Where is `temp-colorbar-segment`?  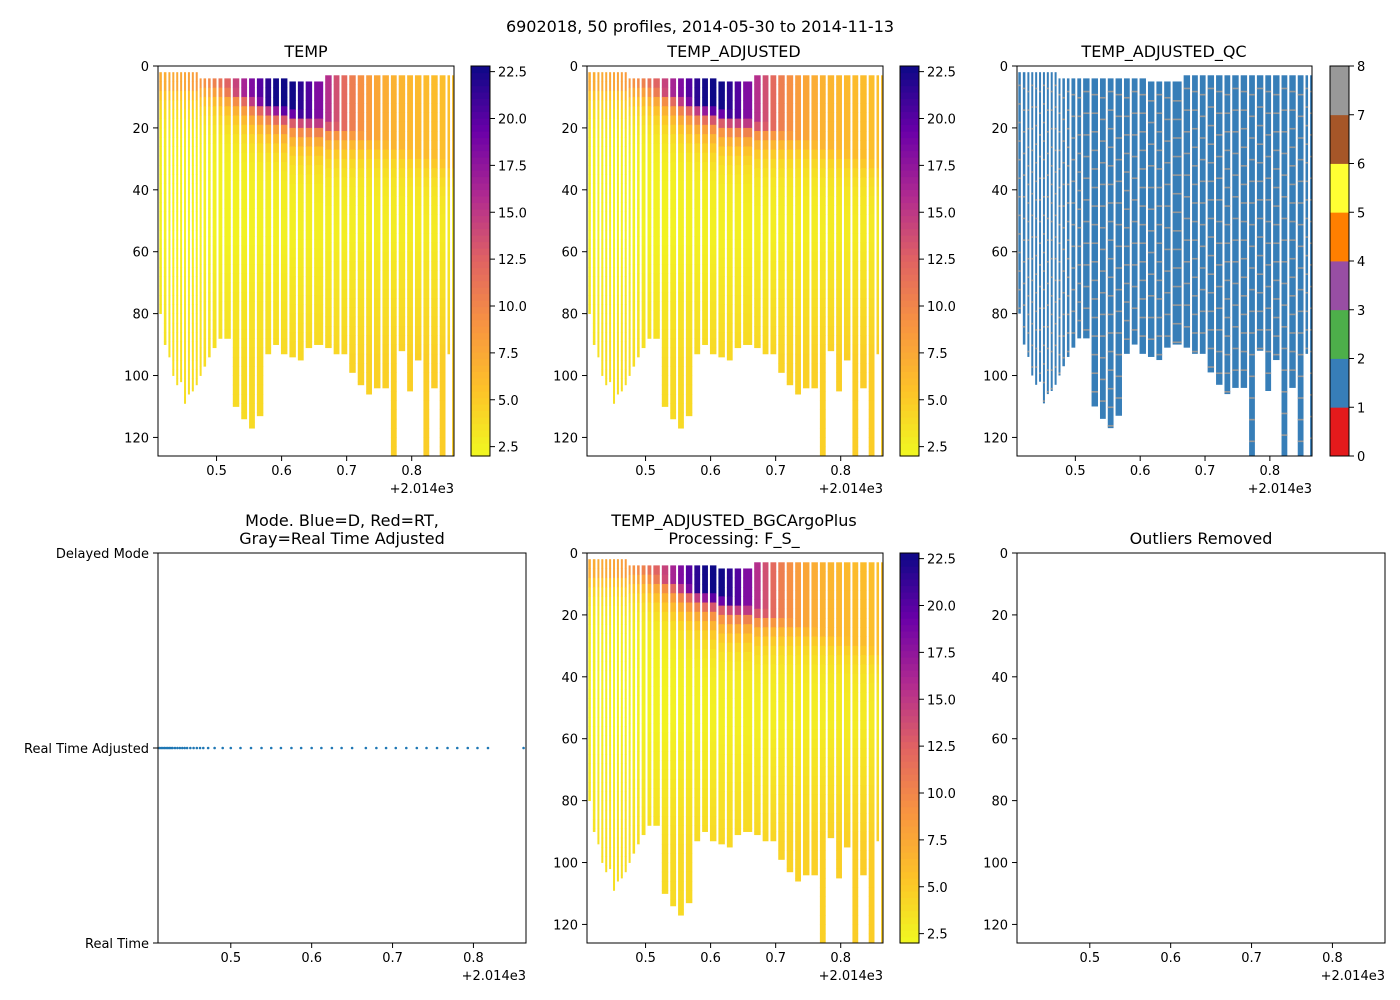
temp-colorbar-segment is located at coordinates (480, 89).